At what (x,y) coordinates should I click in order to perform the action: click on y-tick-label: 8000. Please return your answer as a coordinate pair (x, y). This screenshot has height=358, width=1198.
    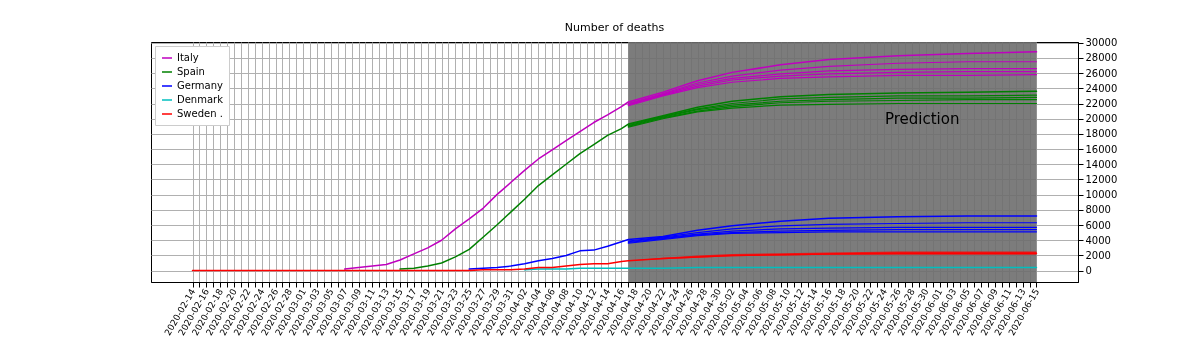
    Looking at the image, I should click on (1098, 210).